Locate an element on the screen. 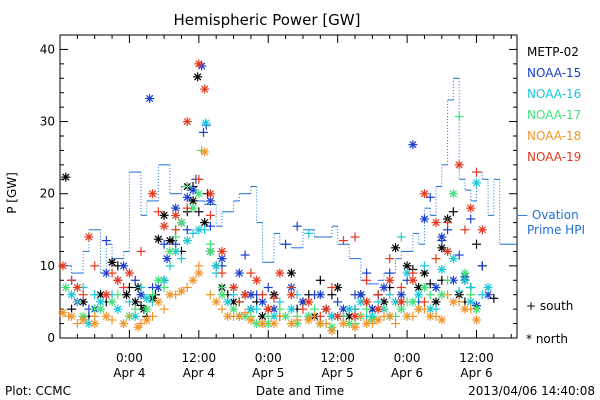 This screenshot has height=400, width=600. y-tick-label: 10 is located at coordinates (47, 266).